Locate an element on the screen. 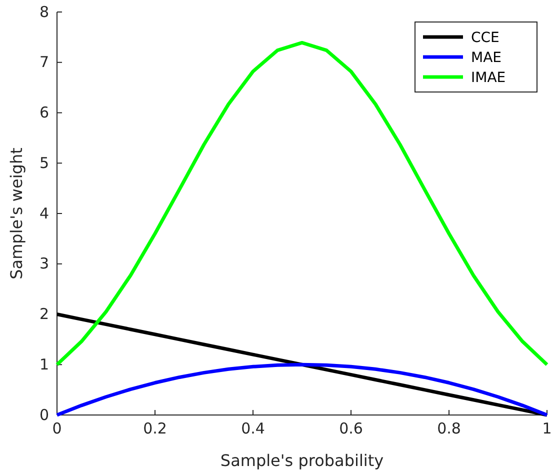 The width and height of the screenshot is (555, 472). legend-label: MAE is located at coordinates (486, 58).